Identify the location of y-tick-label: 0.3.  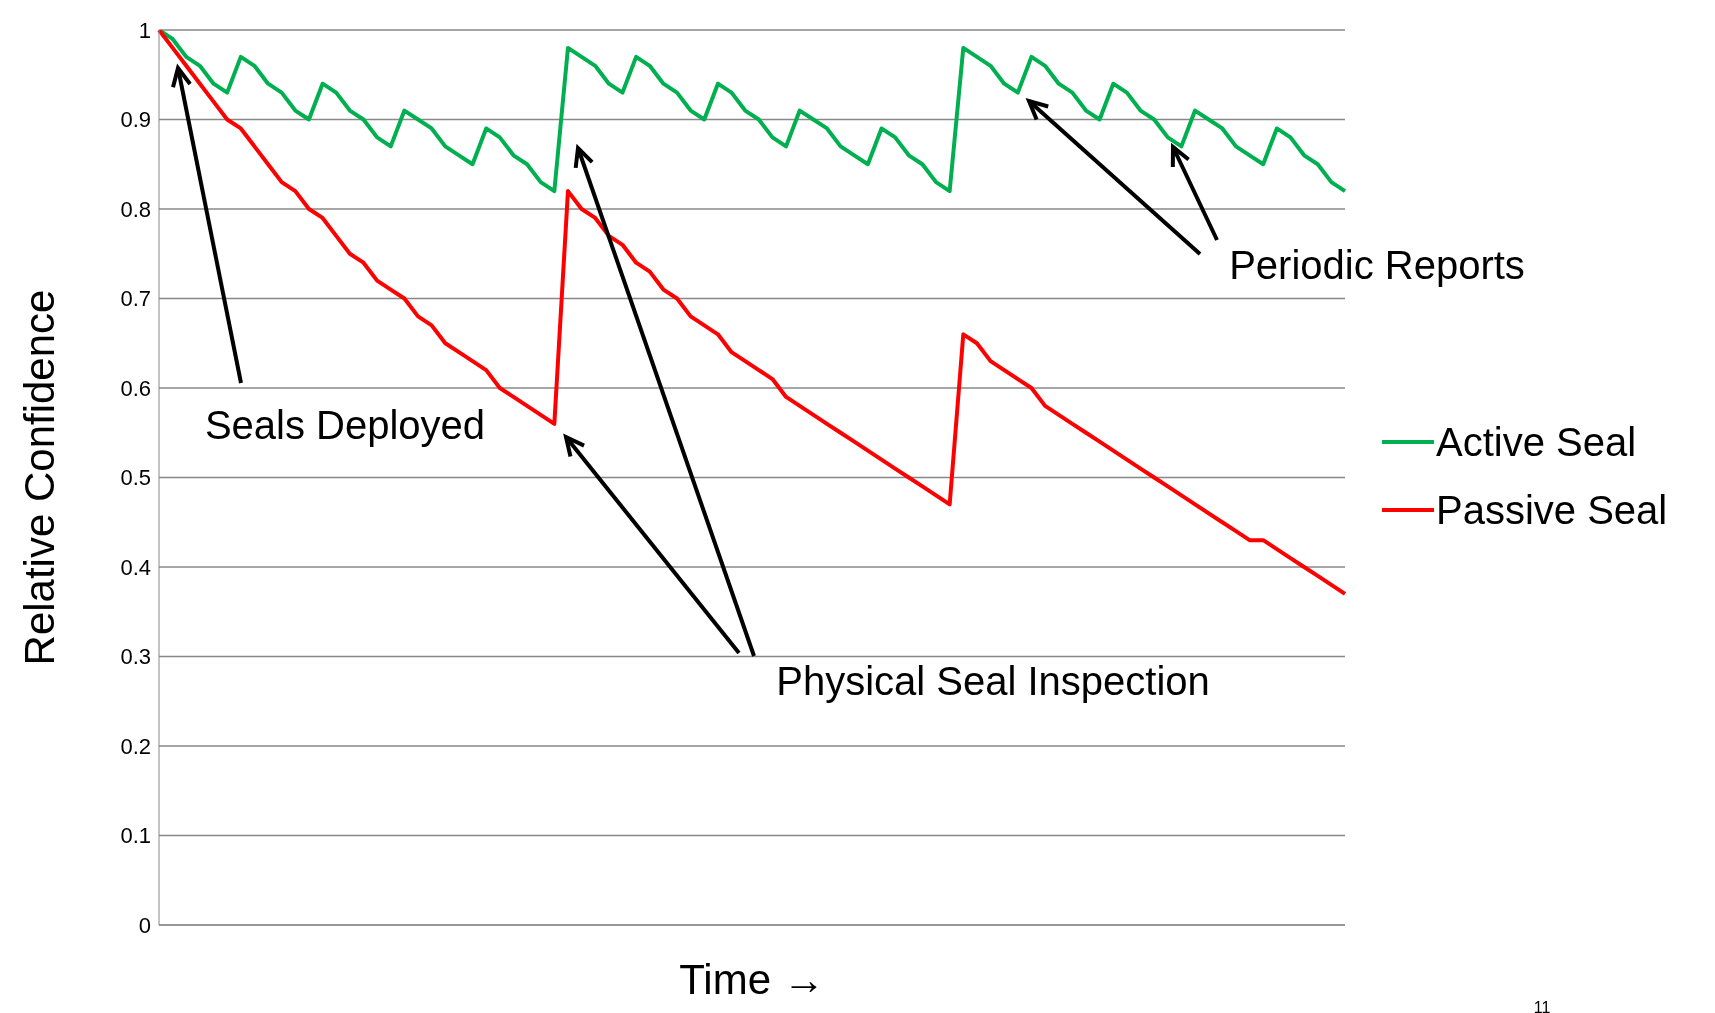
(135, 657).